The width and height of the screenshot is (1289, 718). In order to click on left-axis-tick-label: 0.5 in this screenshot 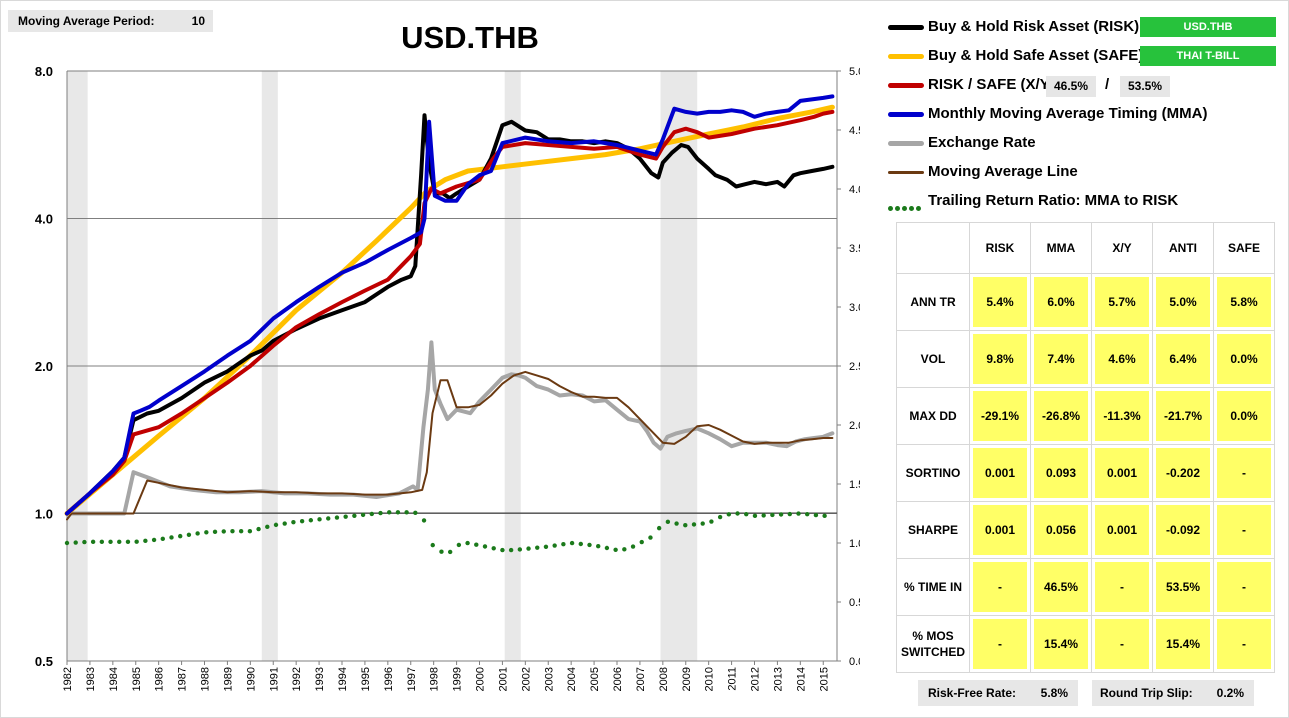, I will do `click(44, 661)`.